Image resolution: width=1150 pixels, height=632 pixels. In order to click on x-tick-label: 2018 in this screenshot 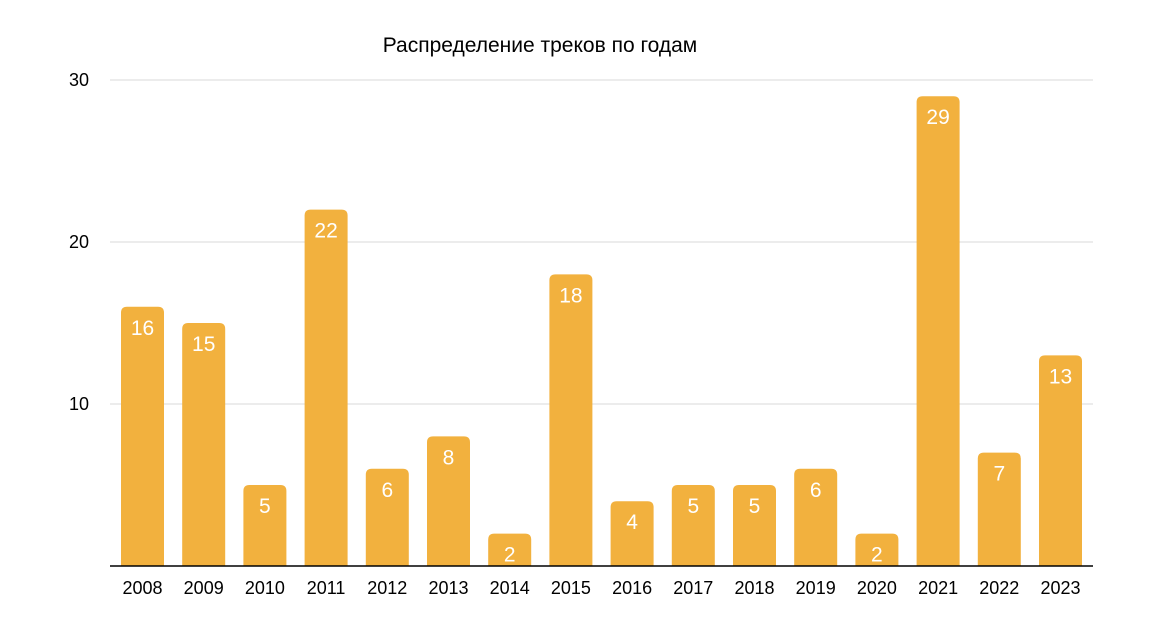, I will do `click(754, 588)`.